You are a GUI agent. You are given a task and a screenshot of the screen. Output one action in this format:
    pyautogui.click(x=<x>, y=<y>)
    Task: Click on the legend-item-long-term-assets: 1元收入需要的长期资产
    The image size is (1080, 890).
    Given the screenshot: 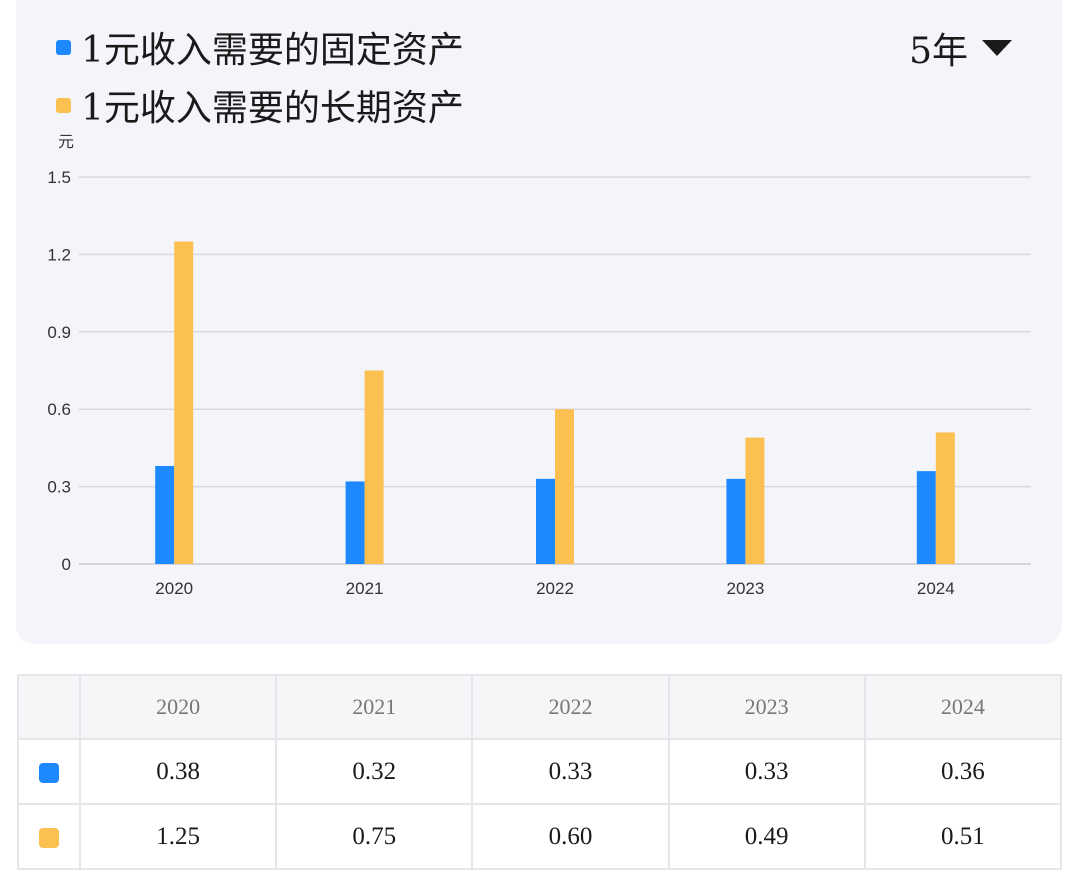 What is the action you would take?
    pyautogui.click(x=260, y=105)
    